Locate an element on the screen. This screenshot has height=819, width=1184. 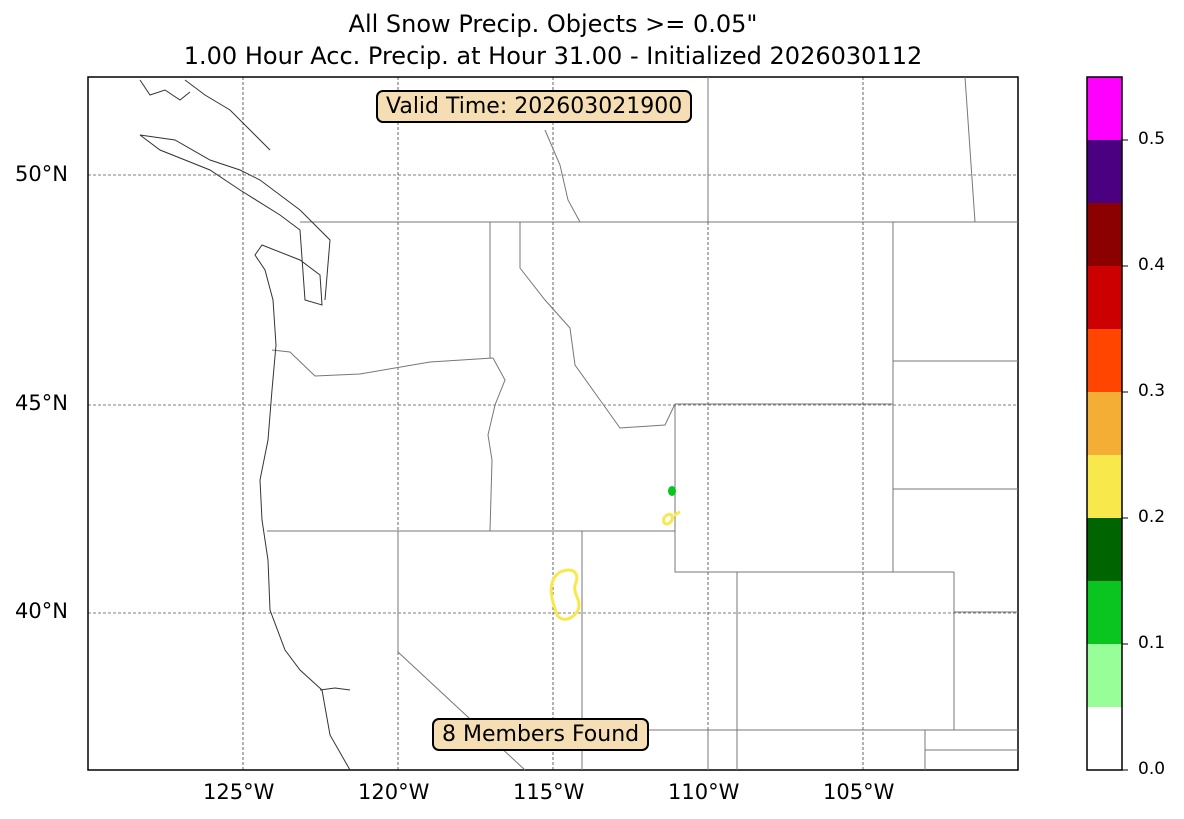
lon-tick: 115°W is located at coordinates (549, 792).